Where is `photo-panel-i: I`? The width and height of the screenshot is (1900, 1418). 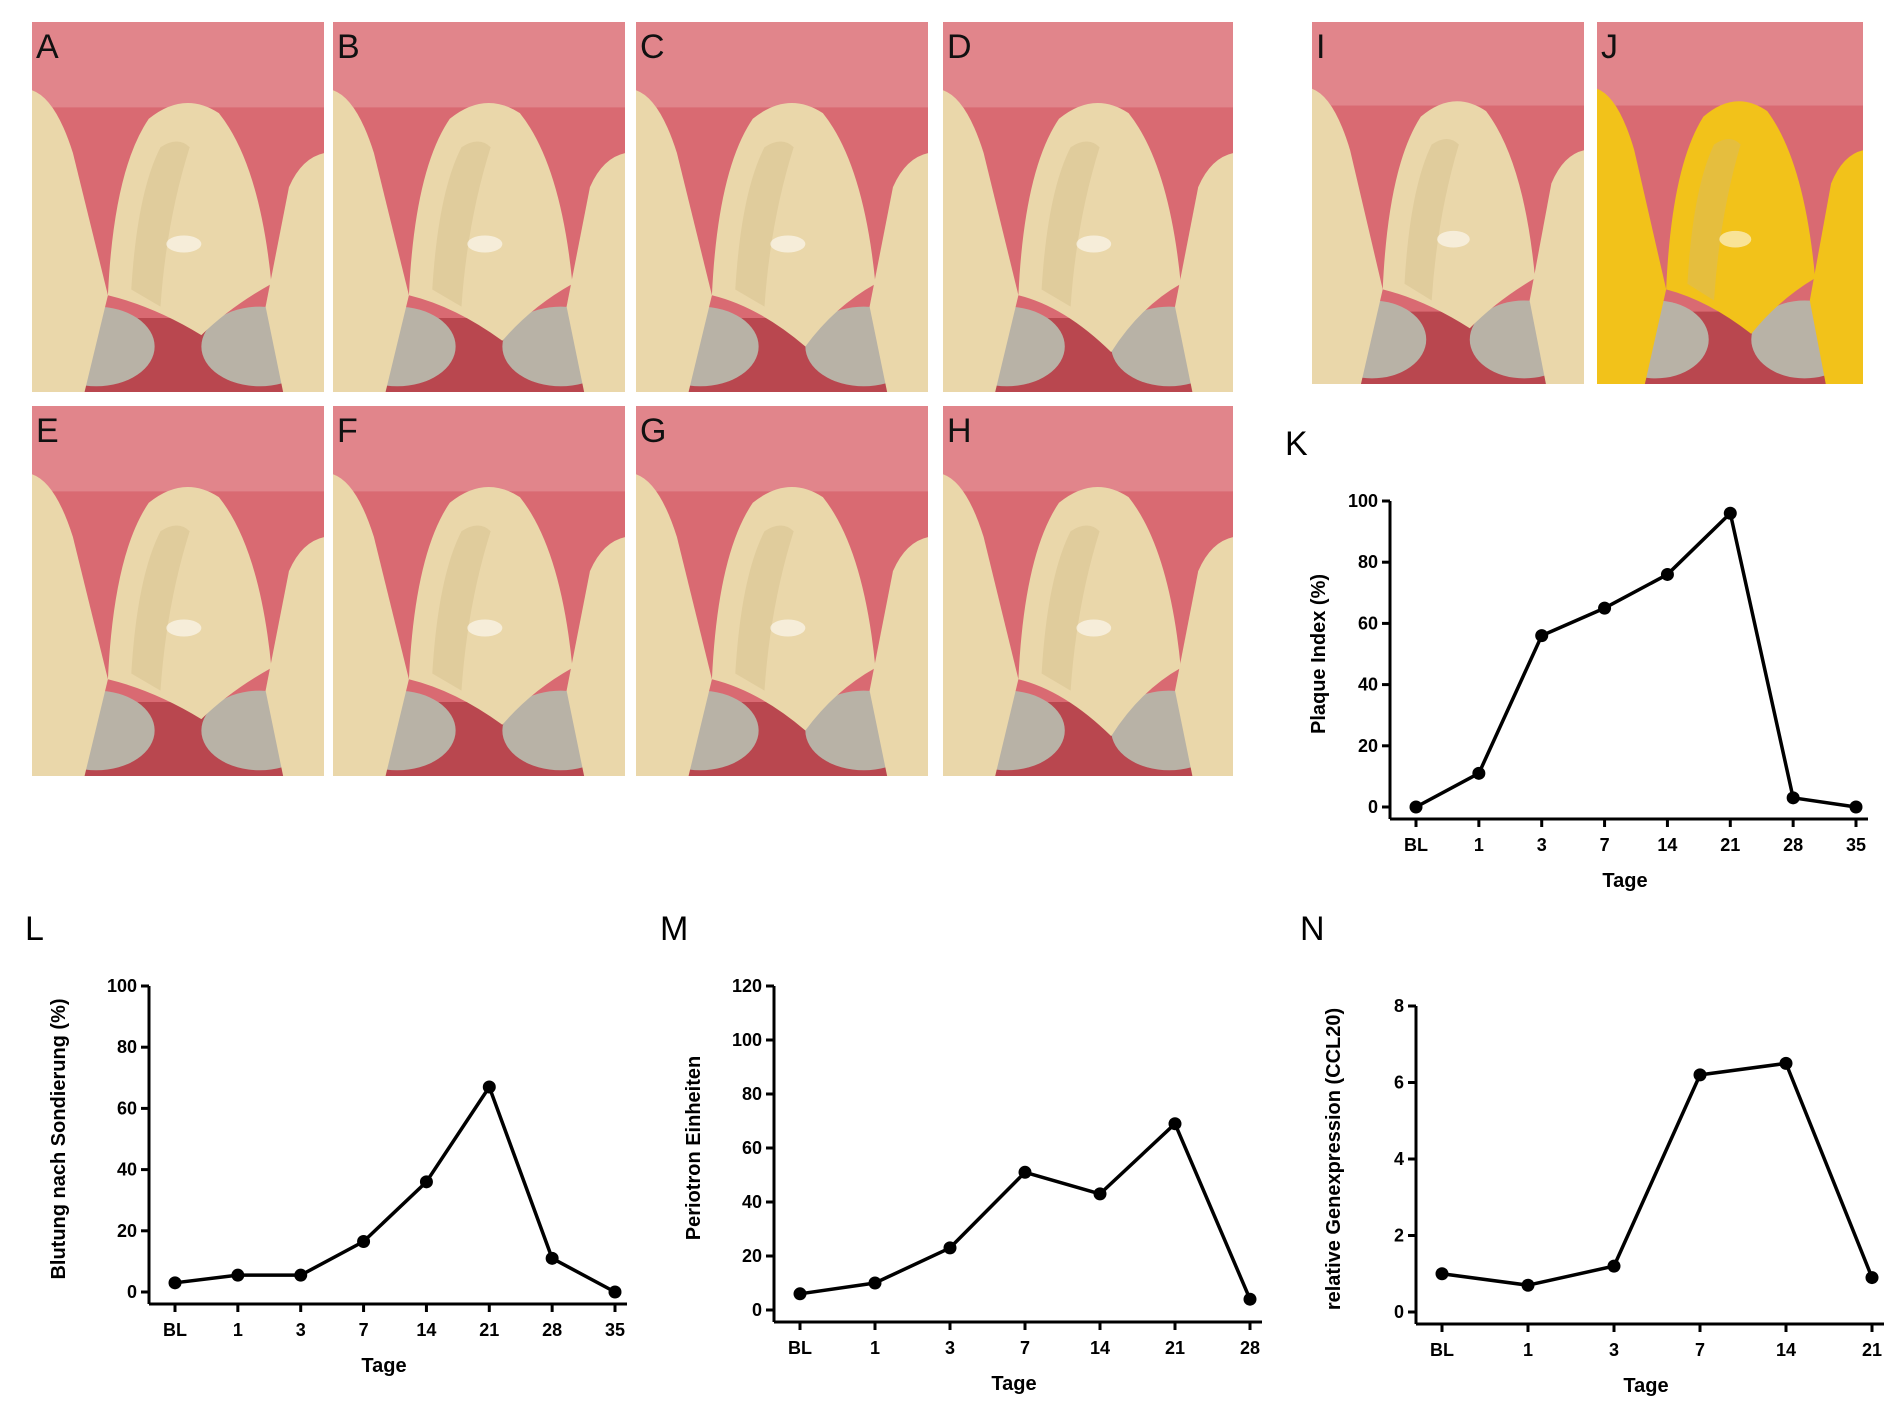 photo-panel-i: I is located at coordinates (1448, 203).